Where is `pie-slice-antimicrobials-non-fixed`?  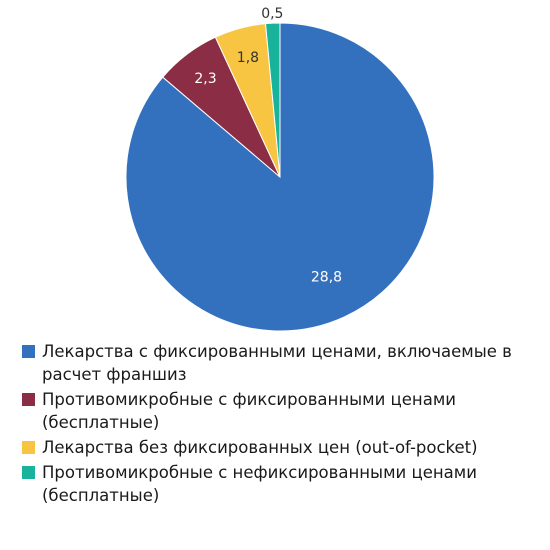 pie-slice-antimicrobials-non-fixed is located at coordinates (272, 100).